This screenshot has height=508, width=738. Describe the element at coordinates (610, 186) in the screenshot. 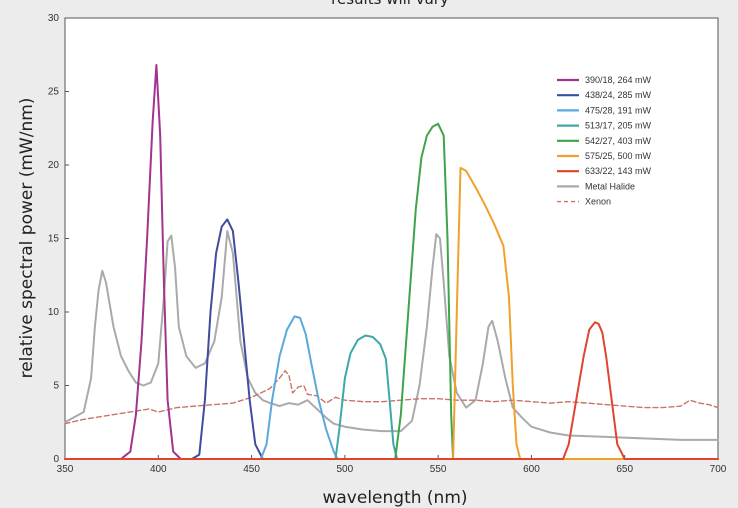

I see `legend-label: Metal Halide` at that location.